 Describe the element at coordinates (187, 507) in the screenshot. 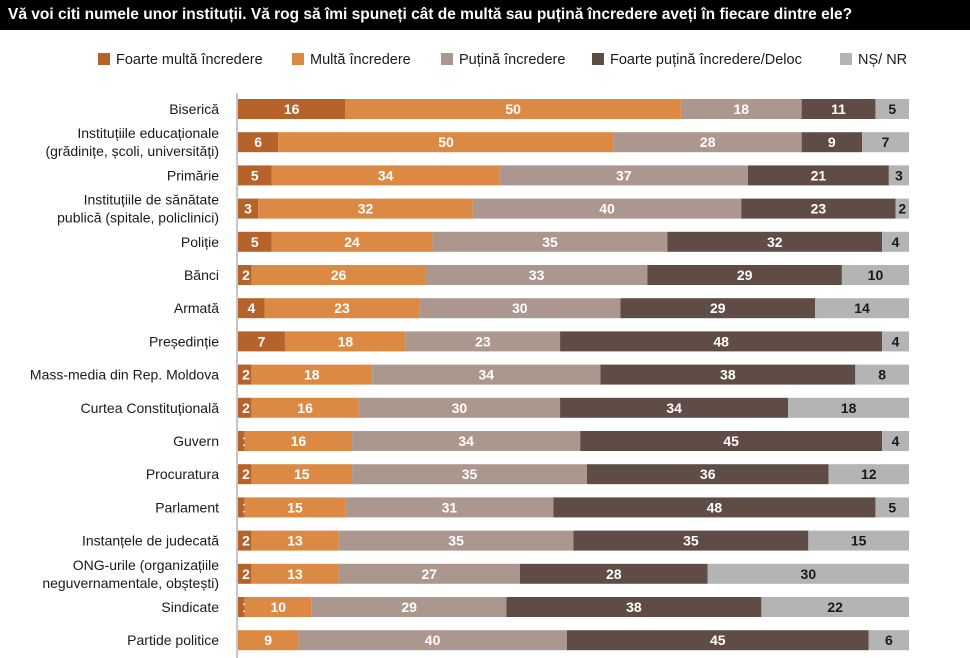

I see `category-label: Parlament` at that location.